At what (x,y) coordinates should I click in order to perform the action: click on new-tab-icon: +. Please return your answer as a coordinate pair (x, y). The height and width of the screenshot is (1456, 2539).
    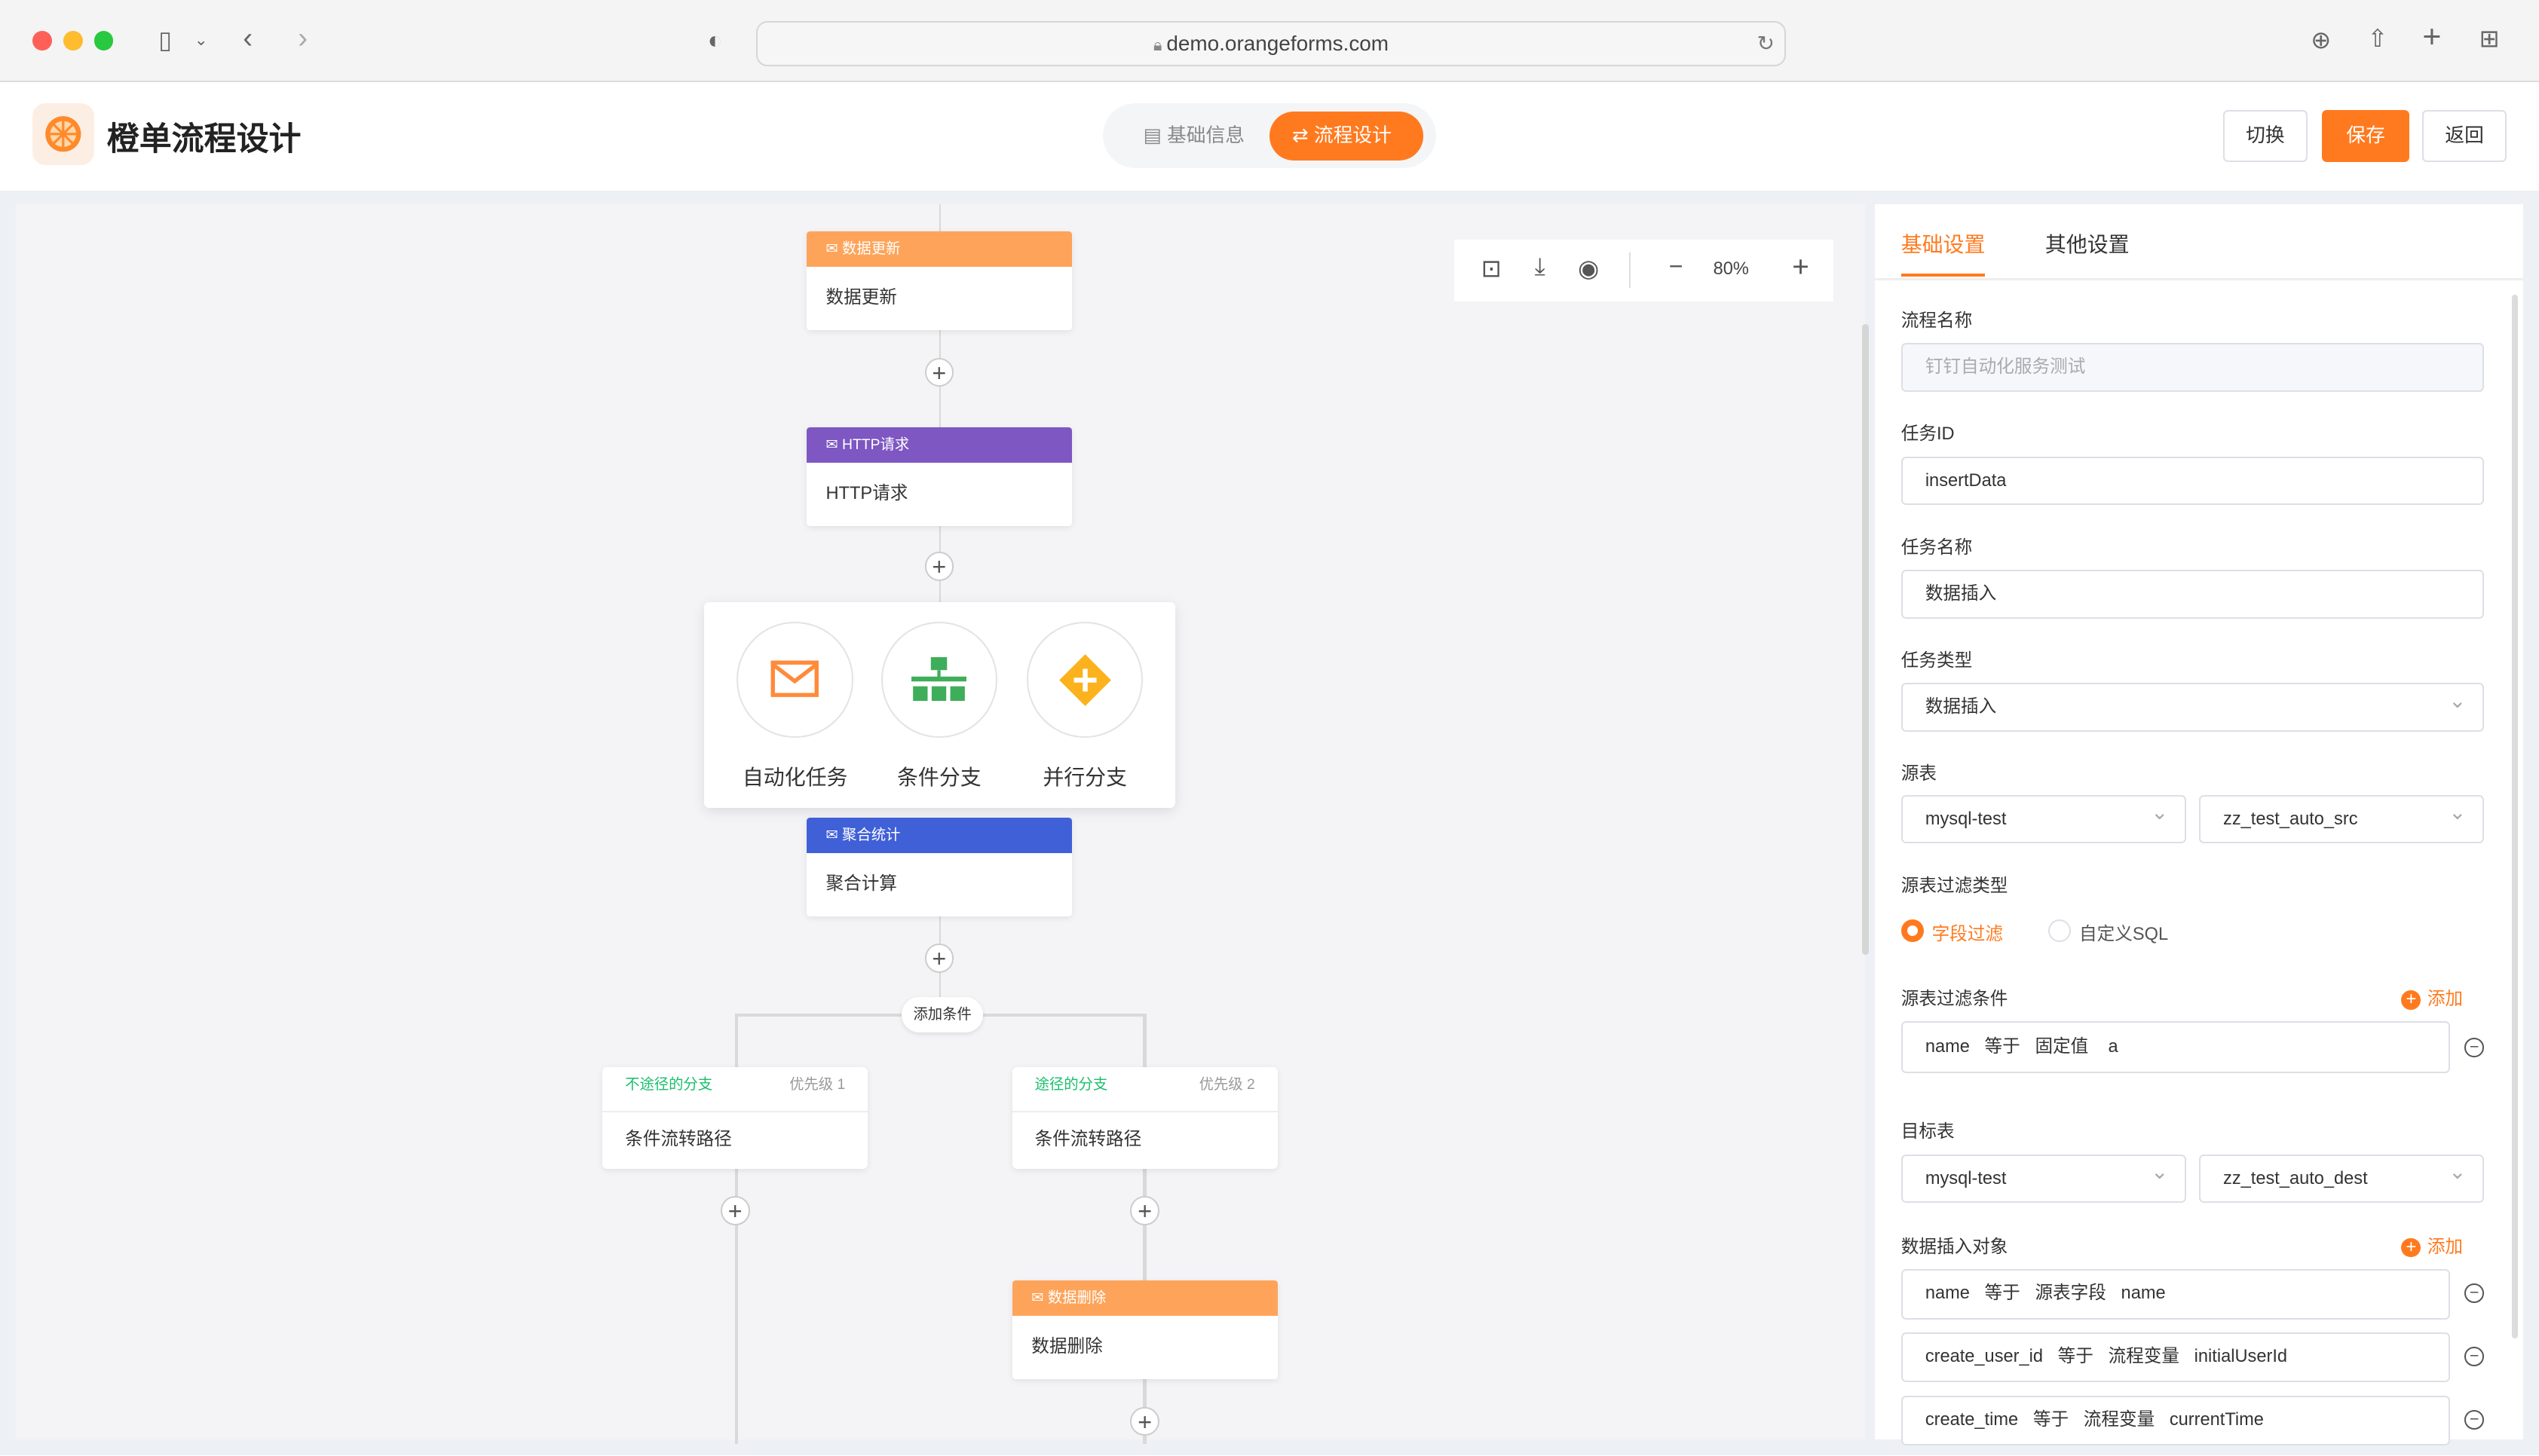
    Looking at the image, I should click on (2432, 36).